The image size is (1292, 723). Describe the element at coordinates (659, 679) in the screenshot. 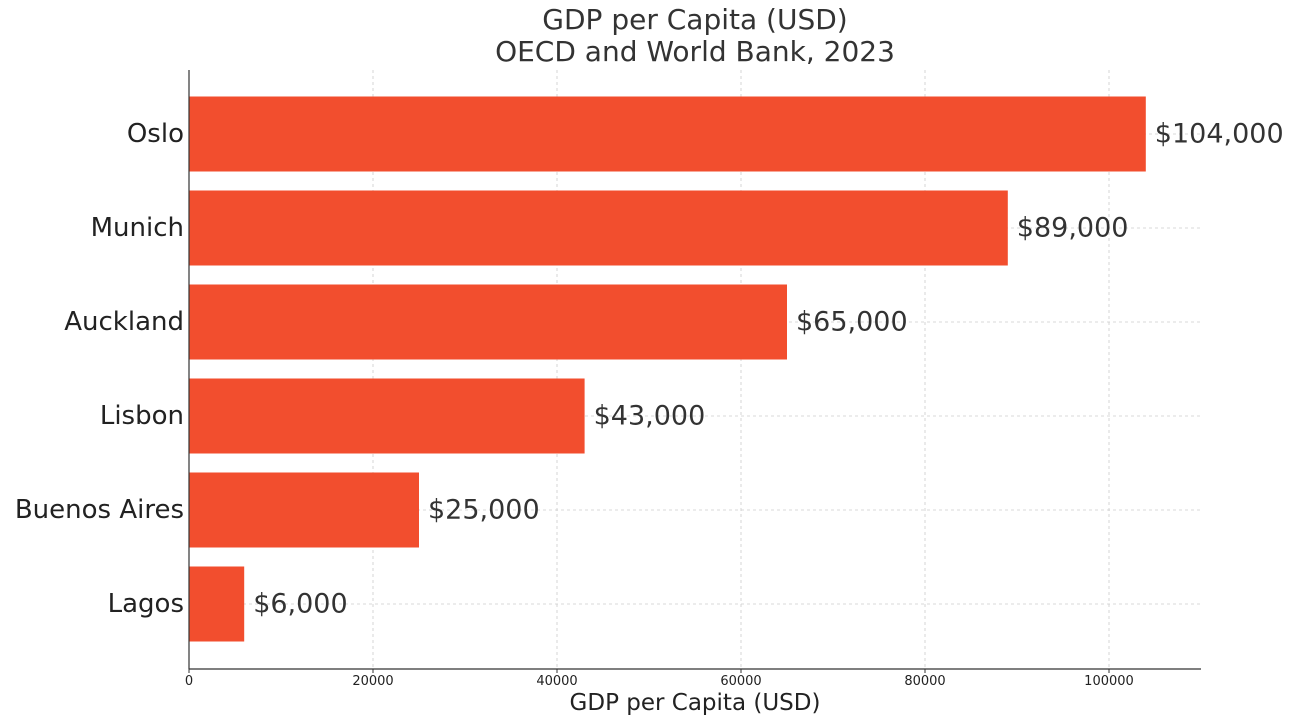

I see `x-axis-ticks: 0 20000 40000 60000 80000 100000` at that location.